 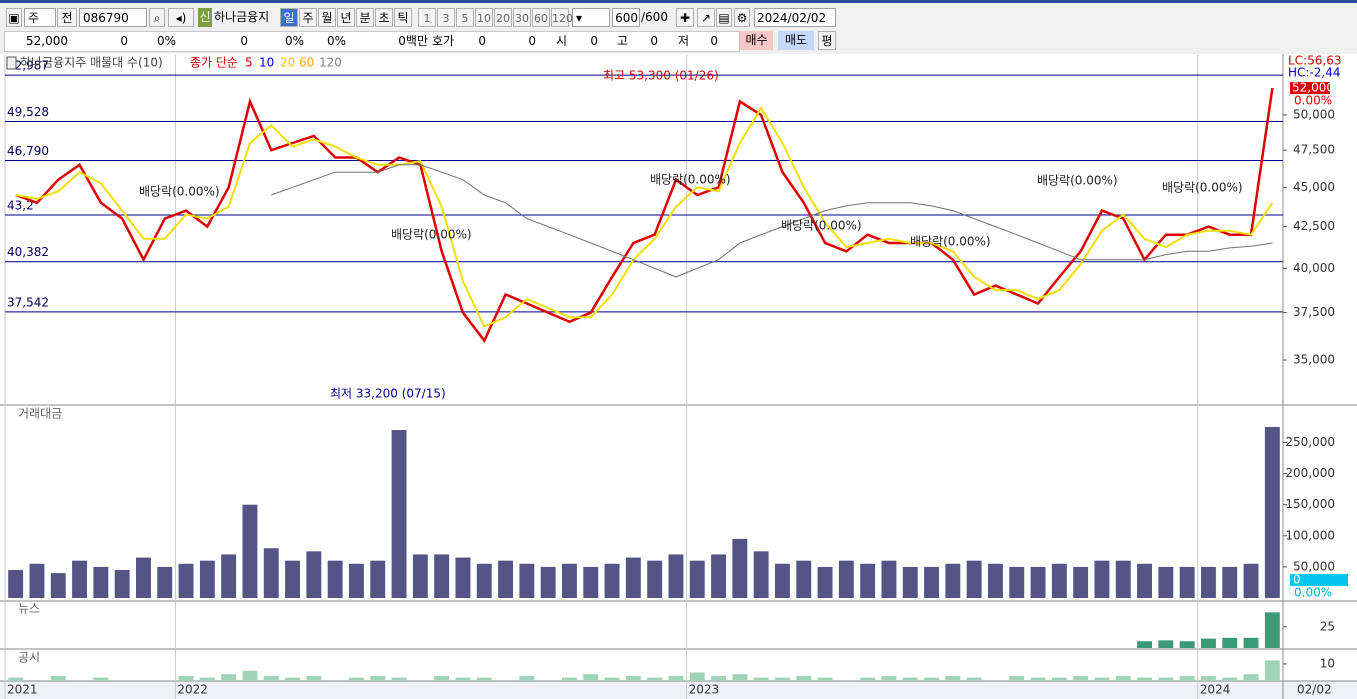 I want to click on minute-button: 30, so click(x=522, y=17).